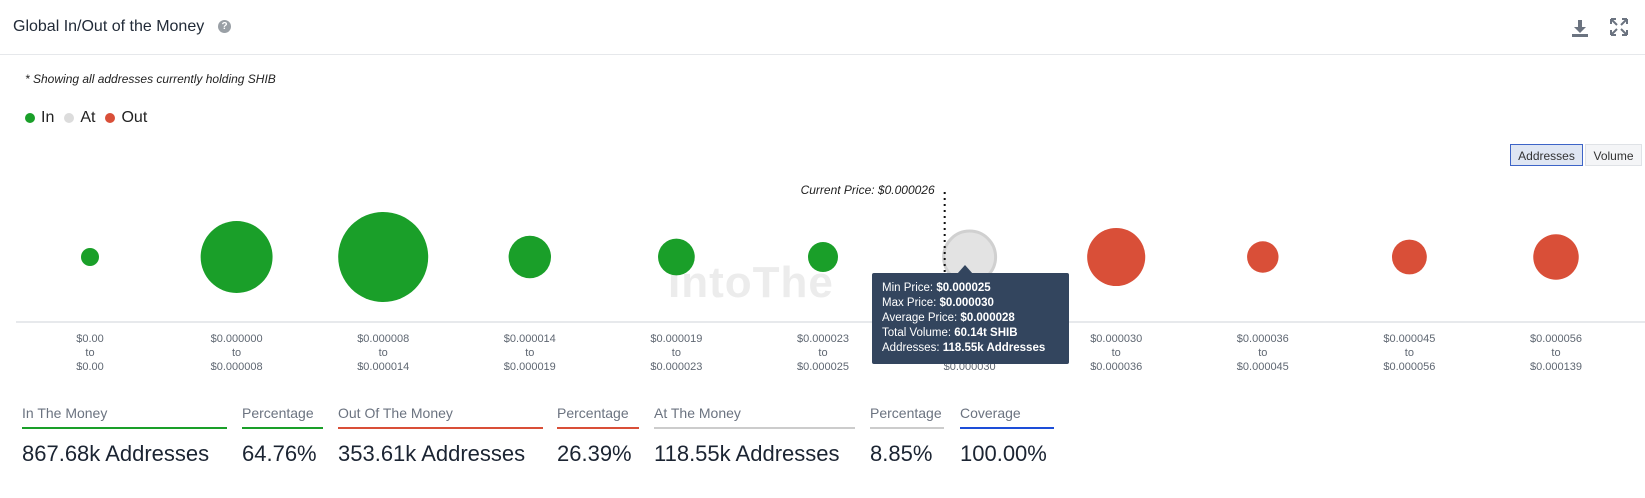 This screenshot has width=1645, height=498. I want to click on panel-header: Global In/Out of the Money ?, so click(822, 27).